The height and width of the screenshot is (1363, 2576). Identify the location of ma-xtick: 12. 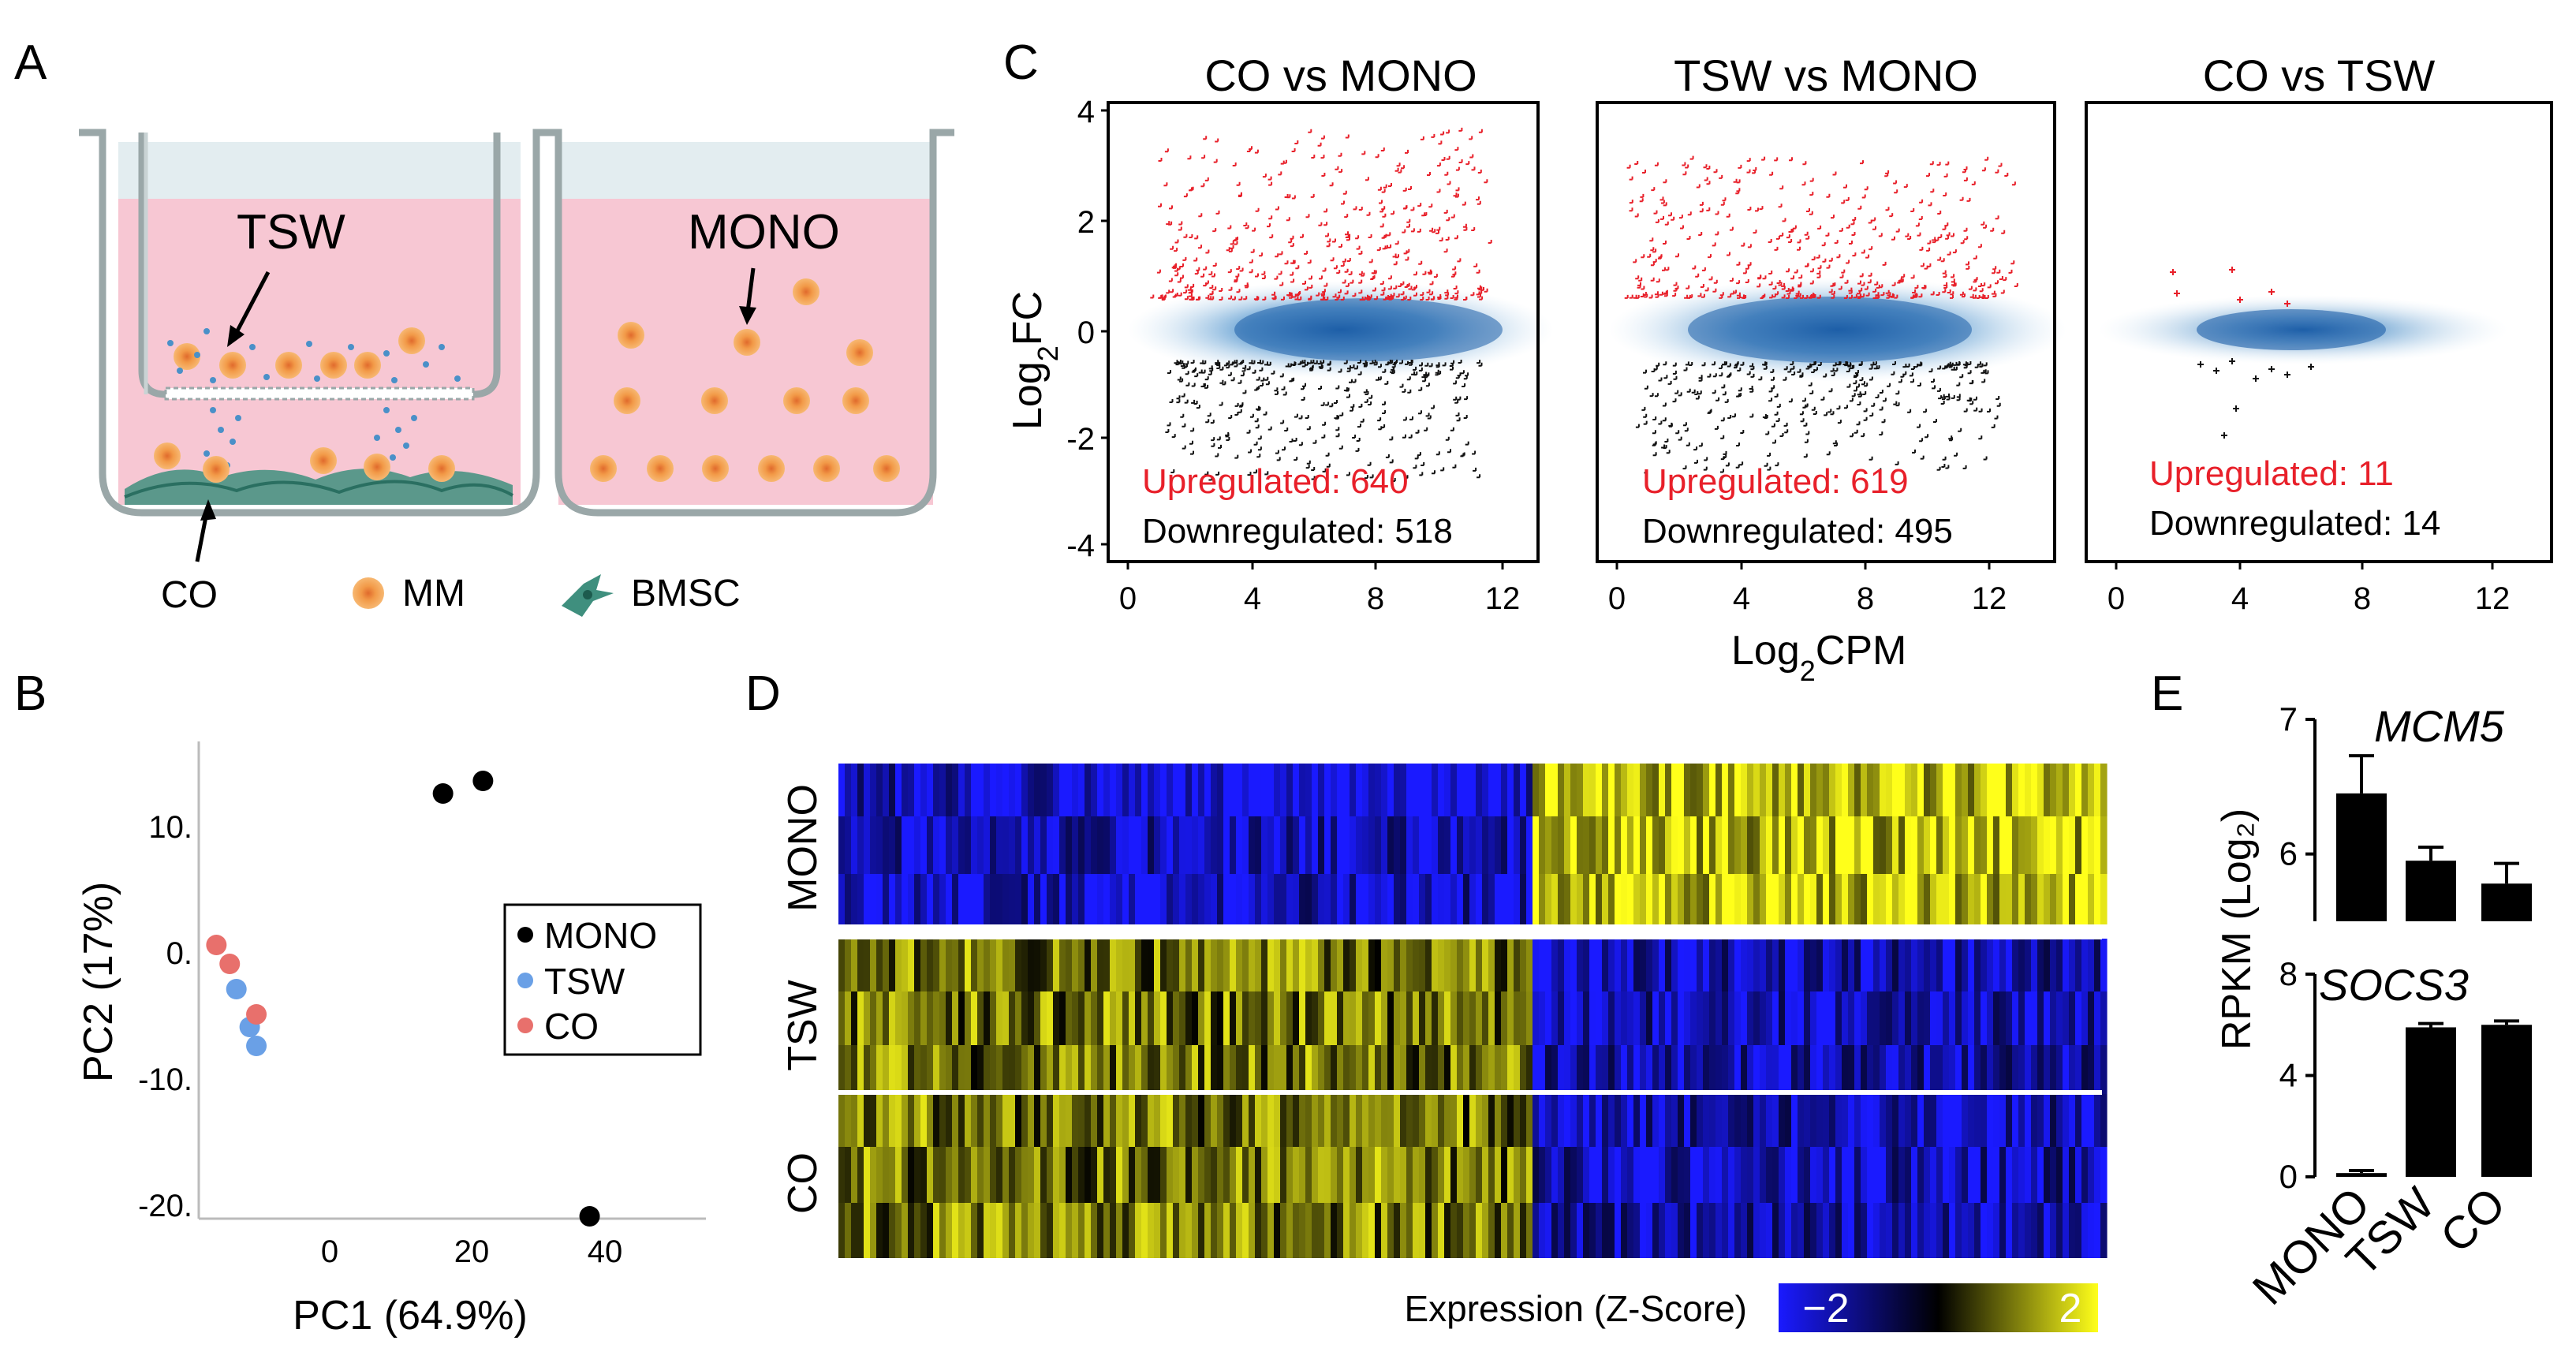
(1503, 598).